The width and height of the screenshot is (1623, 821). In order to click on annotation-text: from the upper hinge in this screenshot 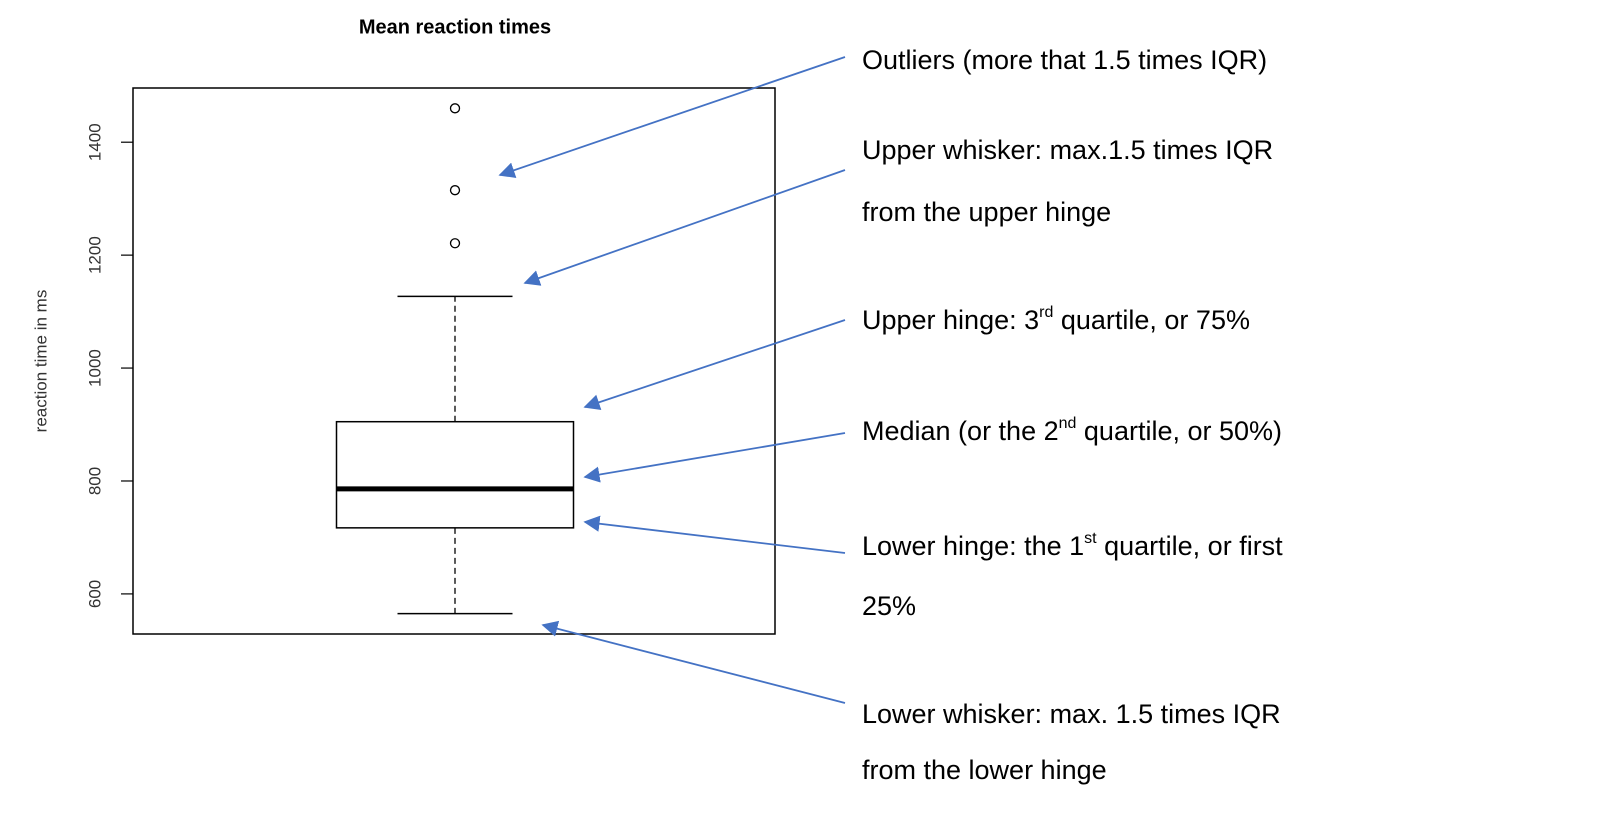, I will do `click(986, 212)`.